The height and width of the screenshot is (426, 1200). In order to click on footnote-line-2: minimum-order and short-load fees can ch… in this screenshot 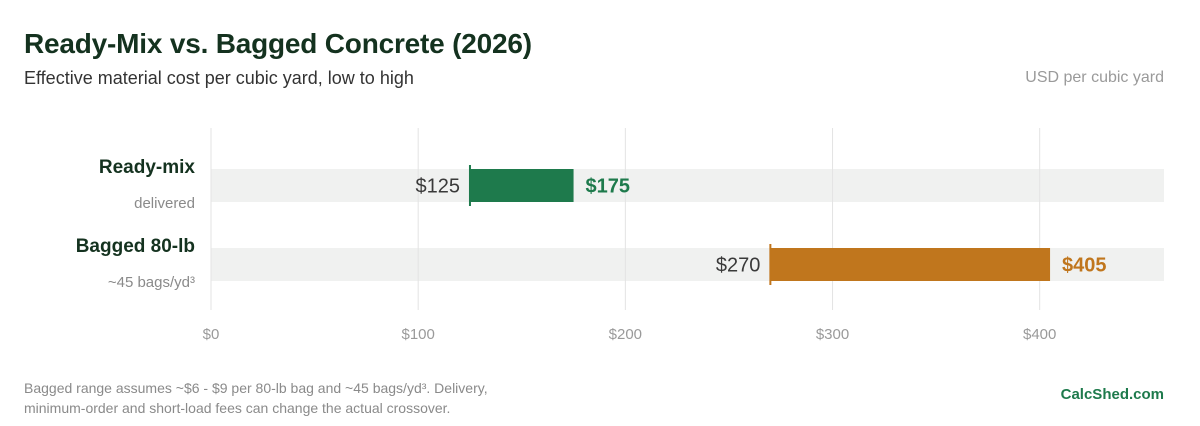, I will do `click(237, 408)`.